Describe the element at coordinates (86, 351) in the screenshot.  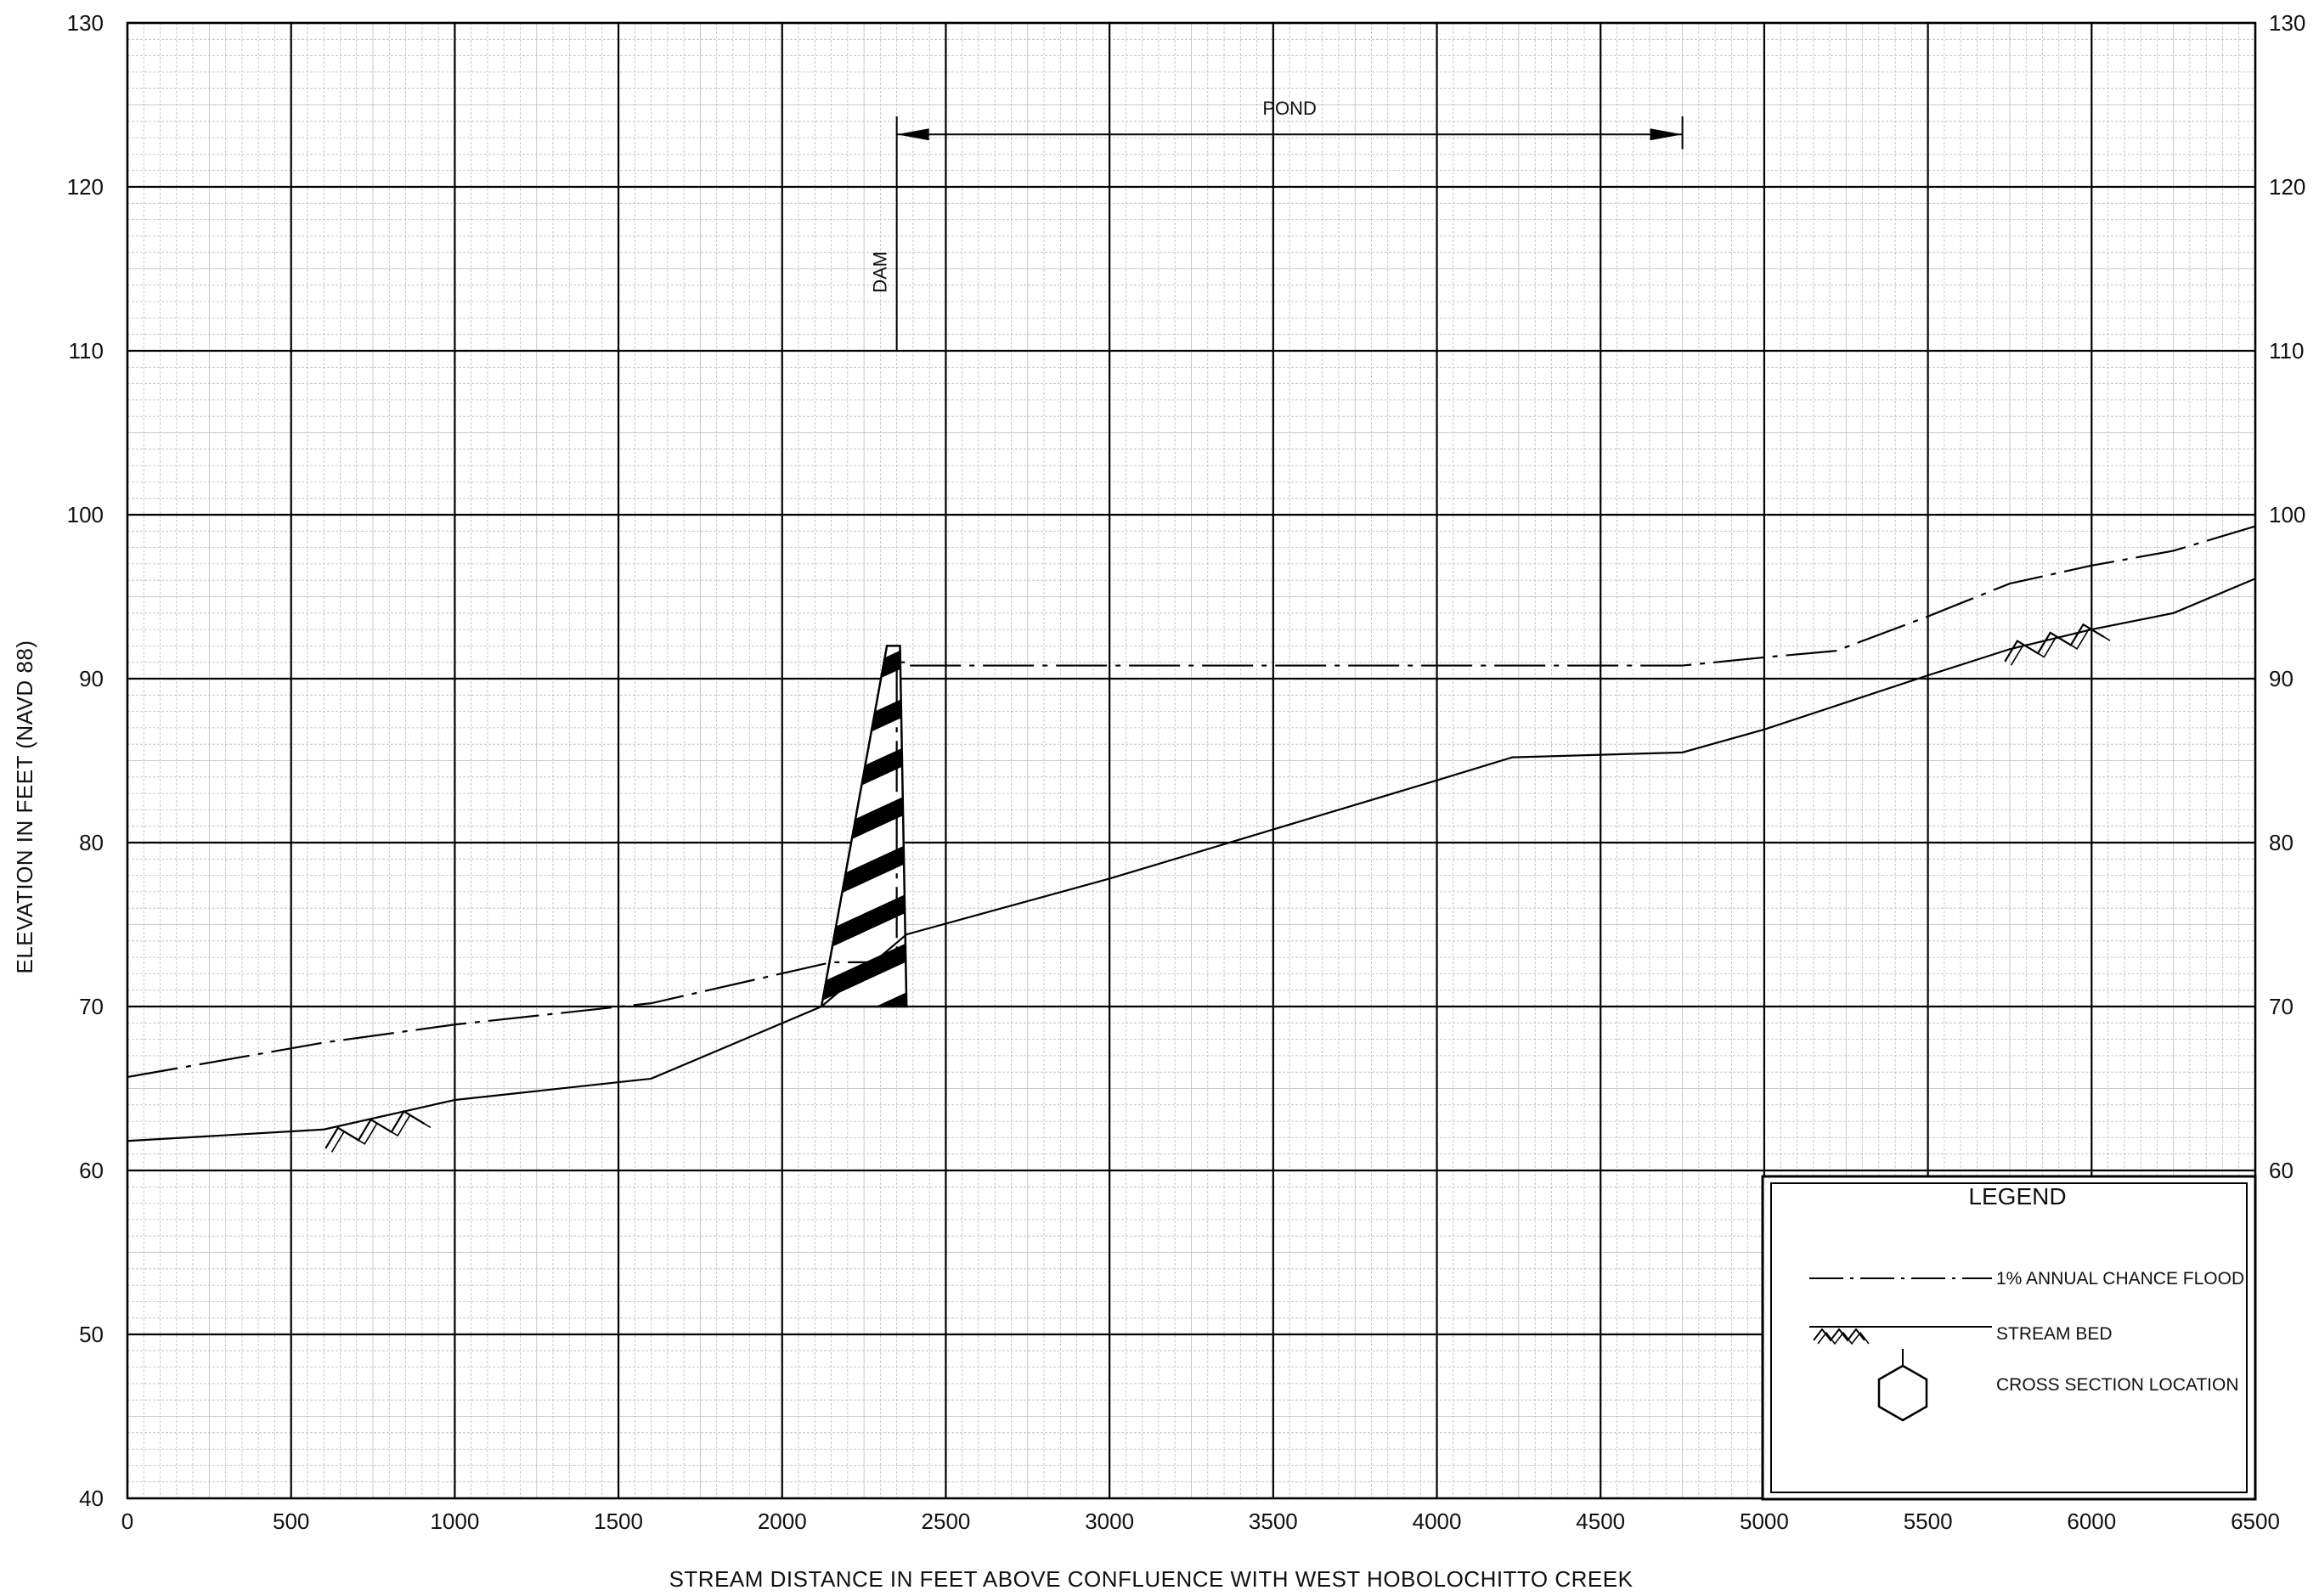
I see `y-tick-label: 110` at that location.